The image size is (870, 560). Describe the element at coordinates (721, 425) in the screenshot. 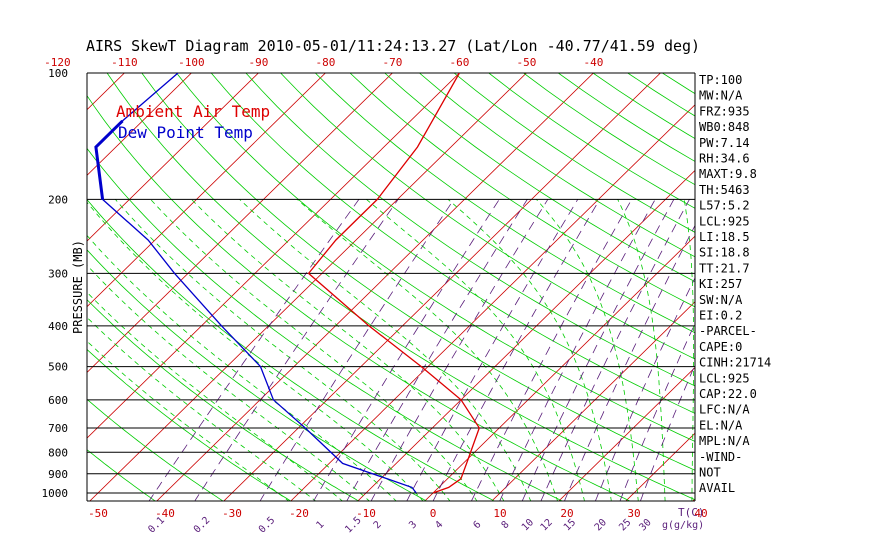

I see `index-entry: EL:N/A` at that location.